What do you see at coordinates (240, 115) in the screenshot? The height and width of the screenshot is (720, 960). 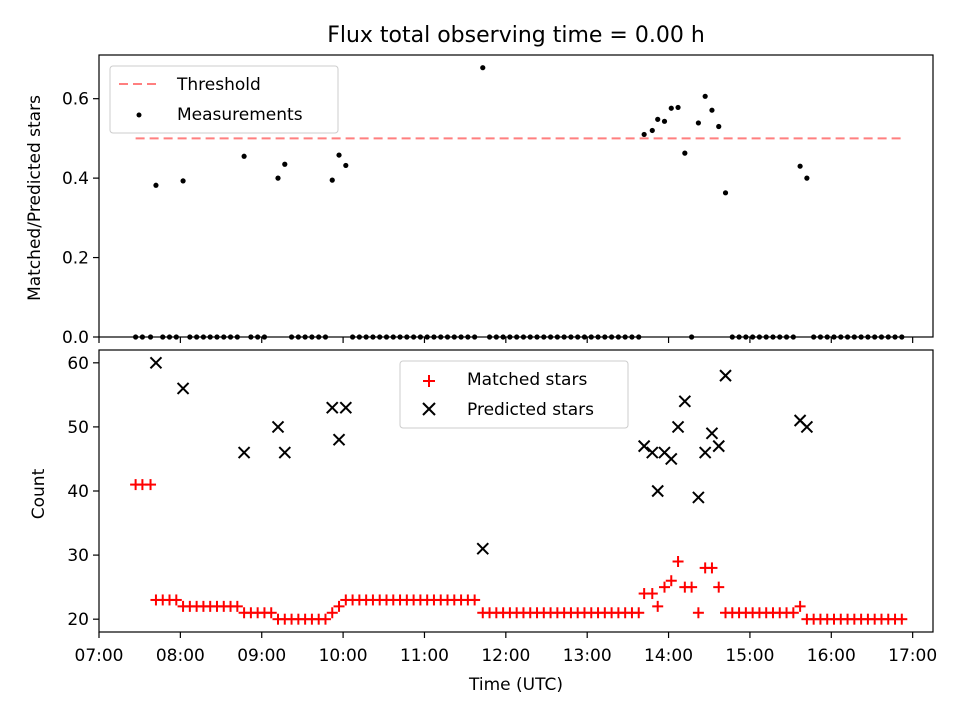 I see `legend-measurements-label: Measurements` at bounding box center [240, 115].